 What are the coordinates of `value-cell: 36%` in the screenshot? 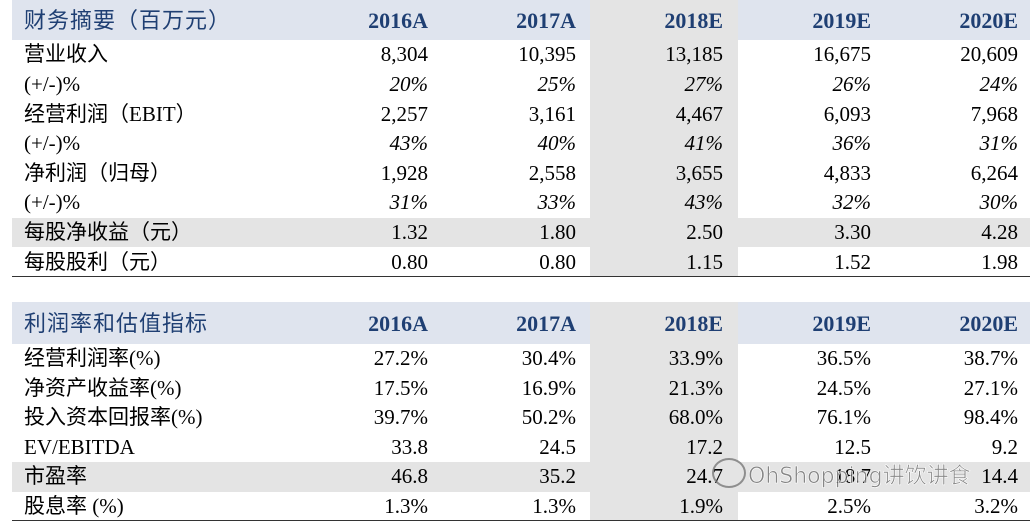 It's located at (852, 143).